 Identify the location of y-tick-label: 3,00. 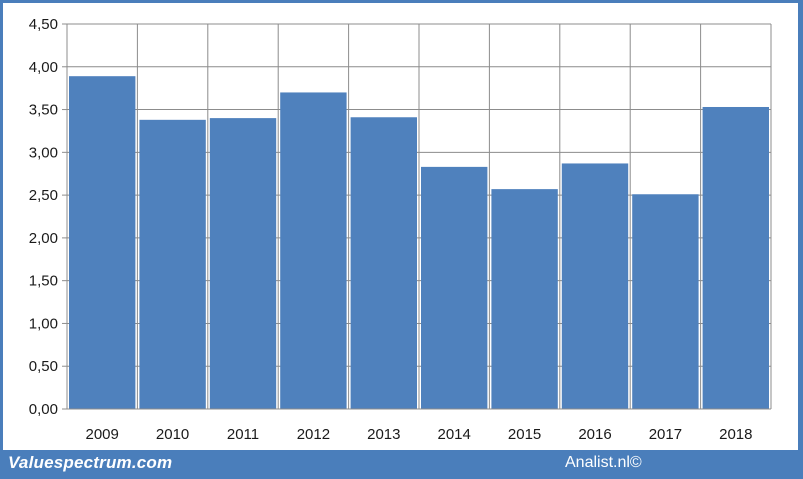
(43, 152).